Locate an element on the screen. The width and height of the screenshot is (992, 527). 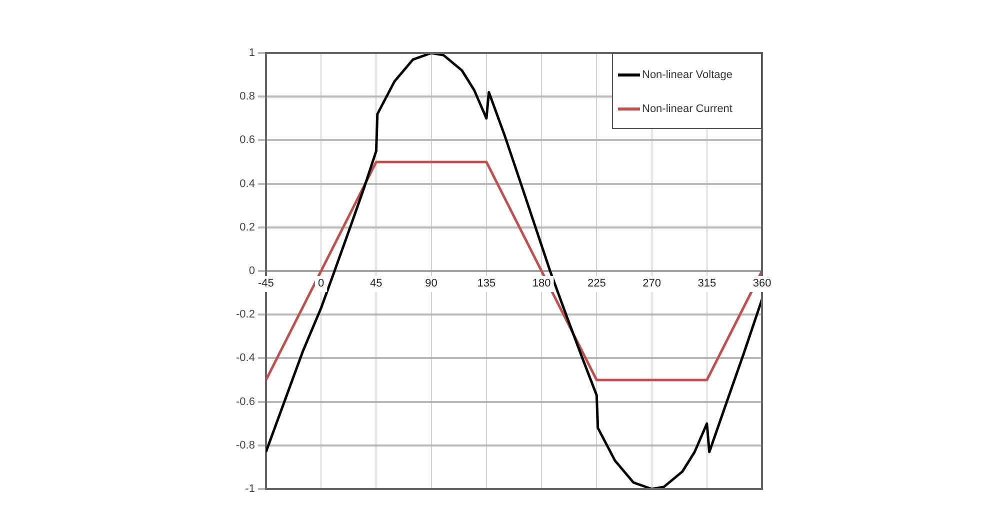
y-tick-label: 0.8 is located at coordinates (247, 96).